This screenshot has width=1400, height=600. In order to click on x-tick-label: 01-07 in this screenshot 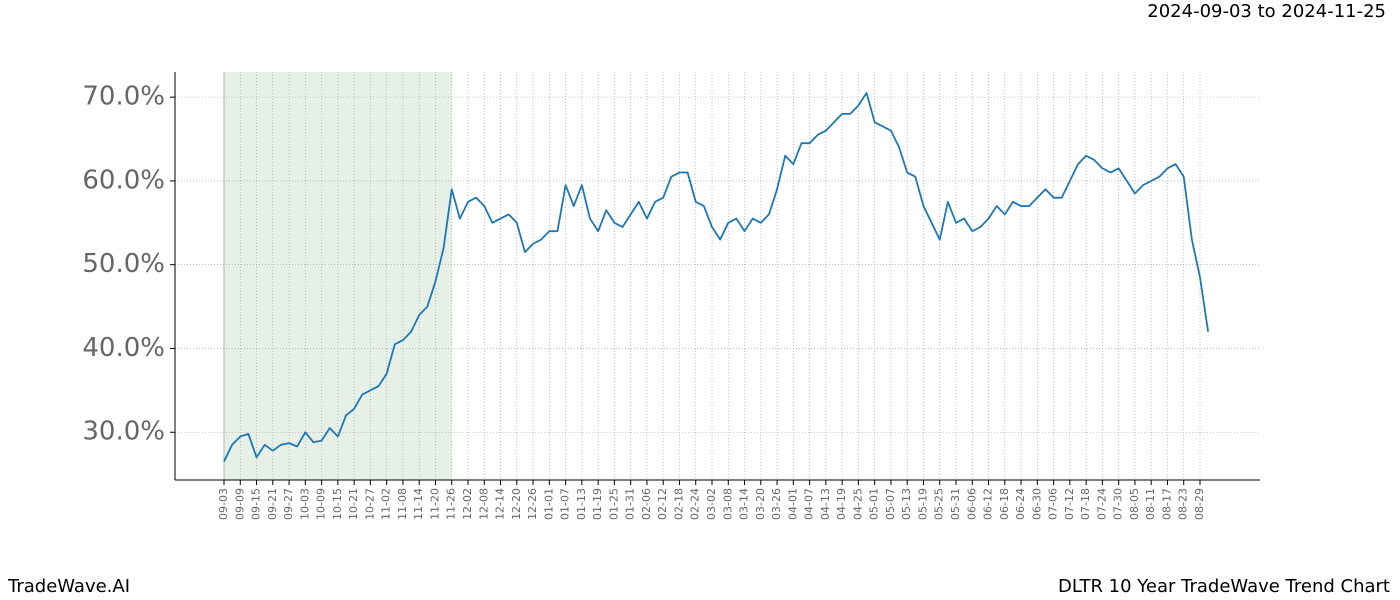, I will do `click(565, 504)`.